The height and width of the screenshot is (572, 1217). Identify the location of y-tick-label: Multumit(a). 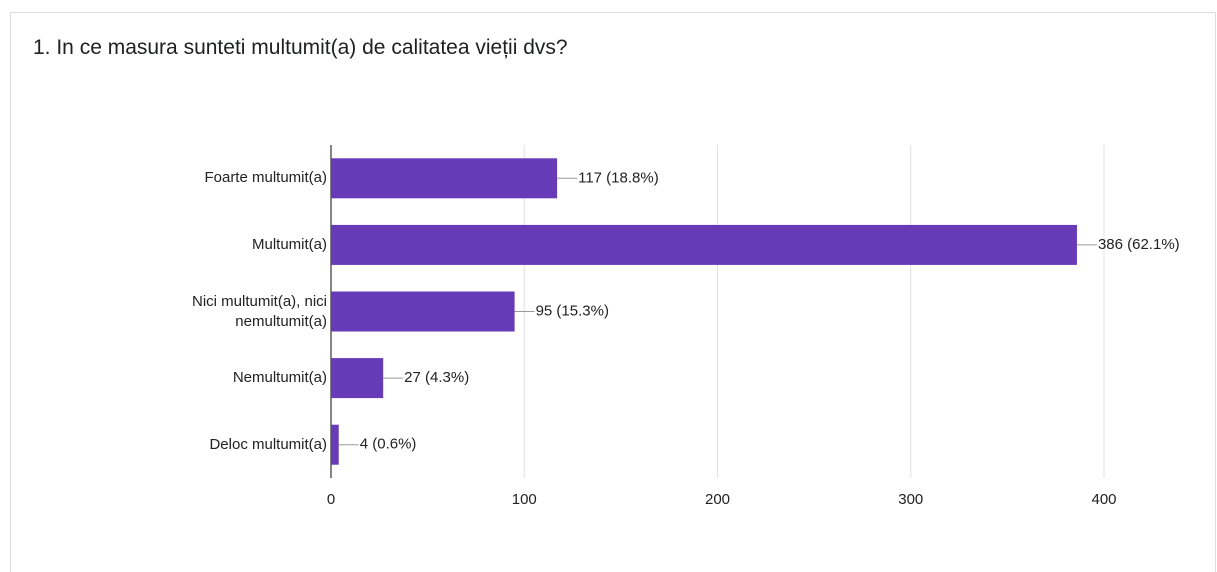
(289, 244).